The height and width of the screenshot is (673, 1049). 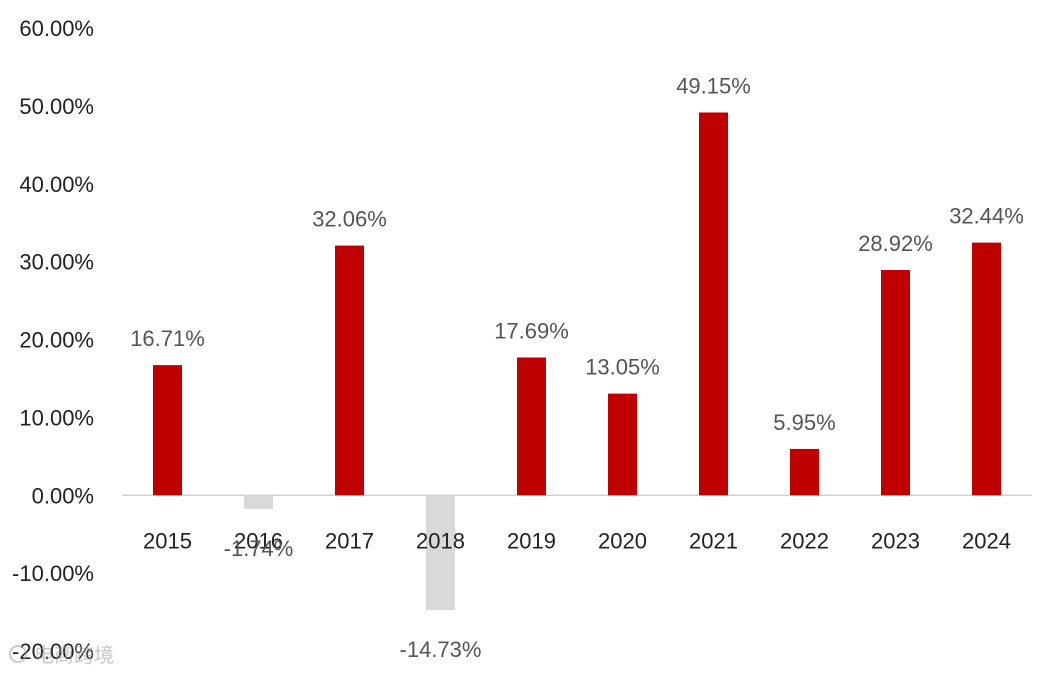 I want to click on data-label-2023: 28.92%, so click(x=895, y=243).